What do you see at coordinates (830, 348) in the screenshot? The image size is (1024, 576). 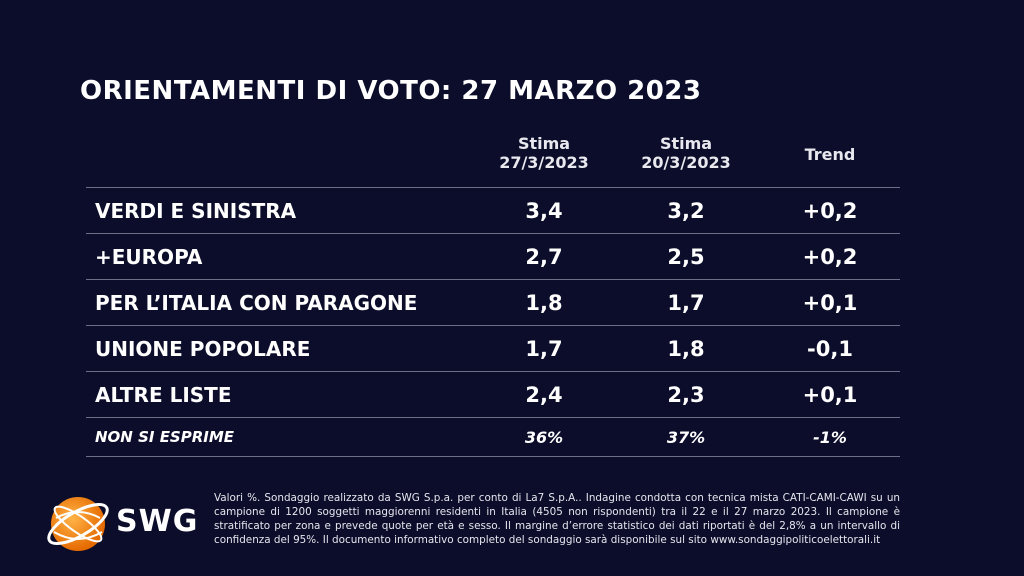 I see `value-trend: -0,1` at bounding box center [830, 348].